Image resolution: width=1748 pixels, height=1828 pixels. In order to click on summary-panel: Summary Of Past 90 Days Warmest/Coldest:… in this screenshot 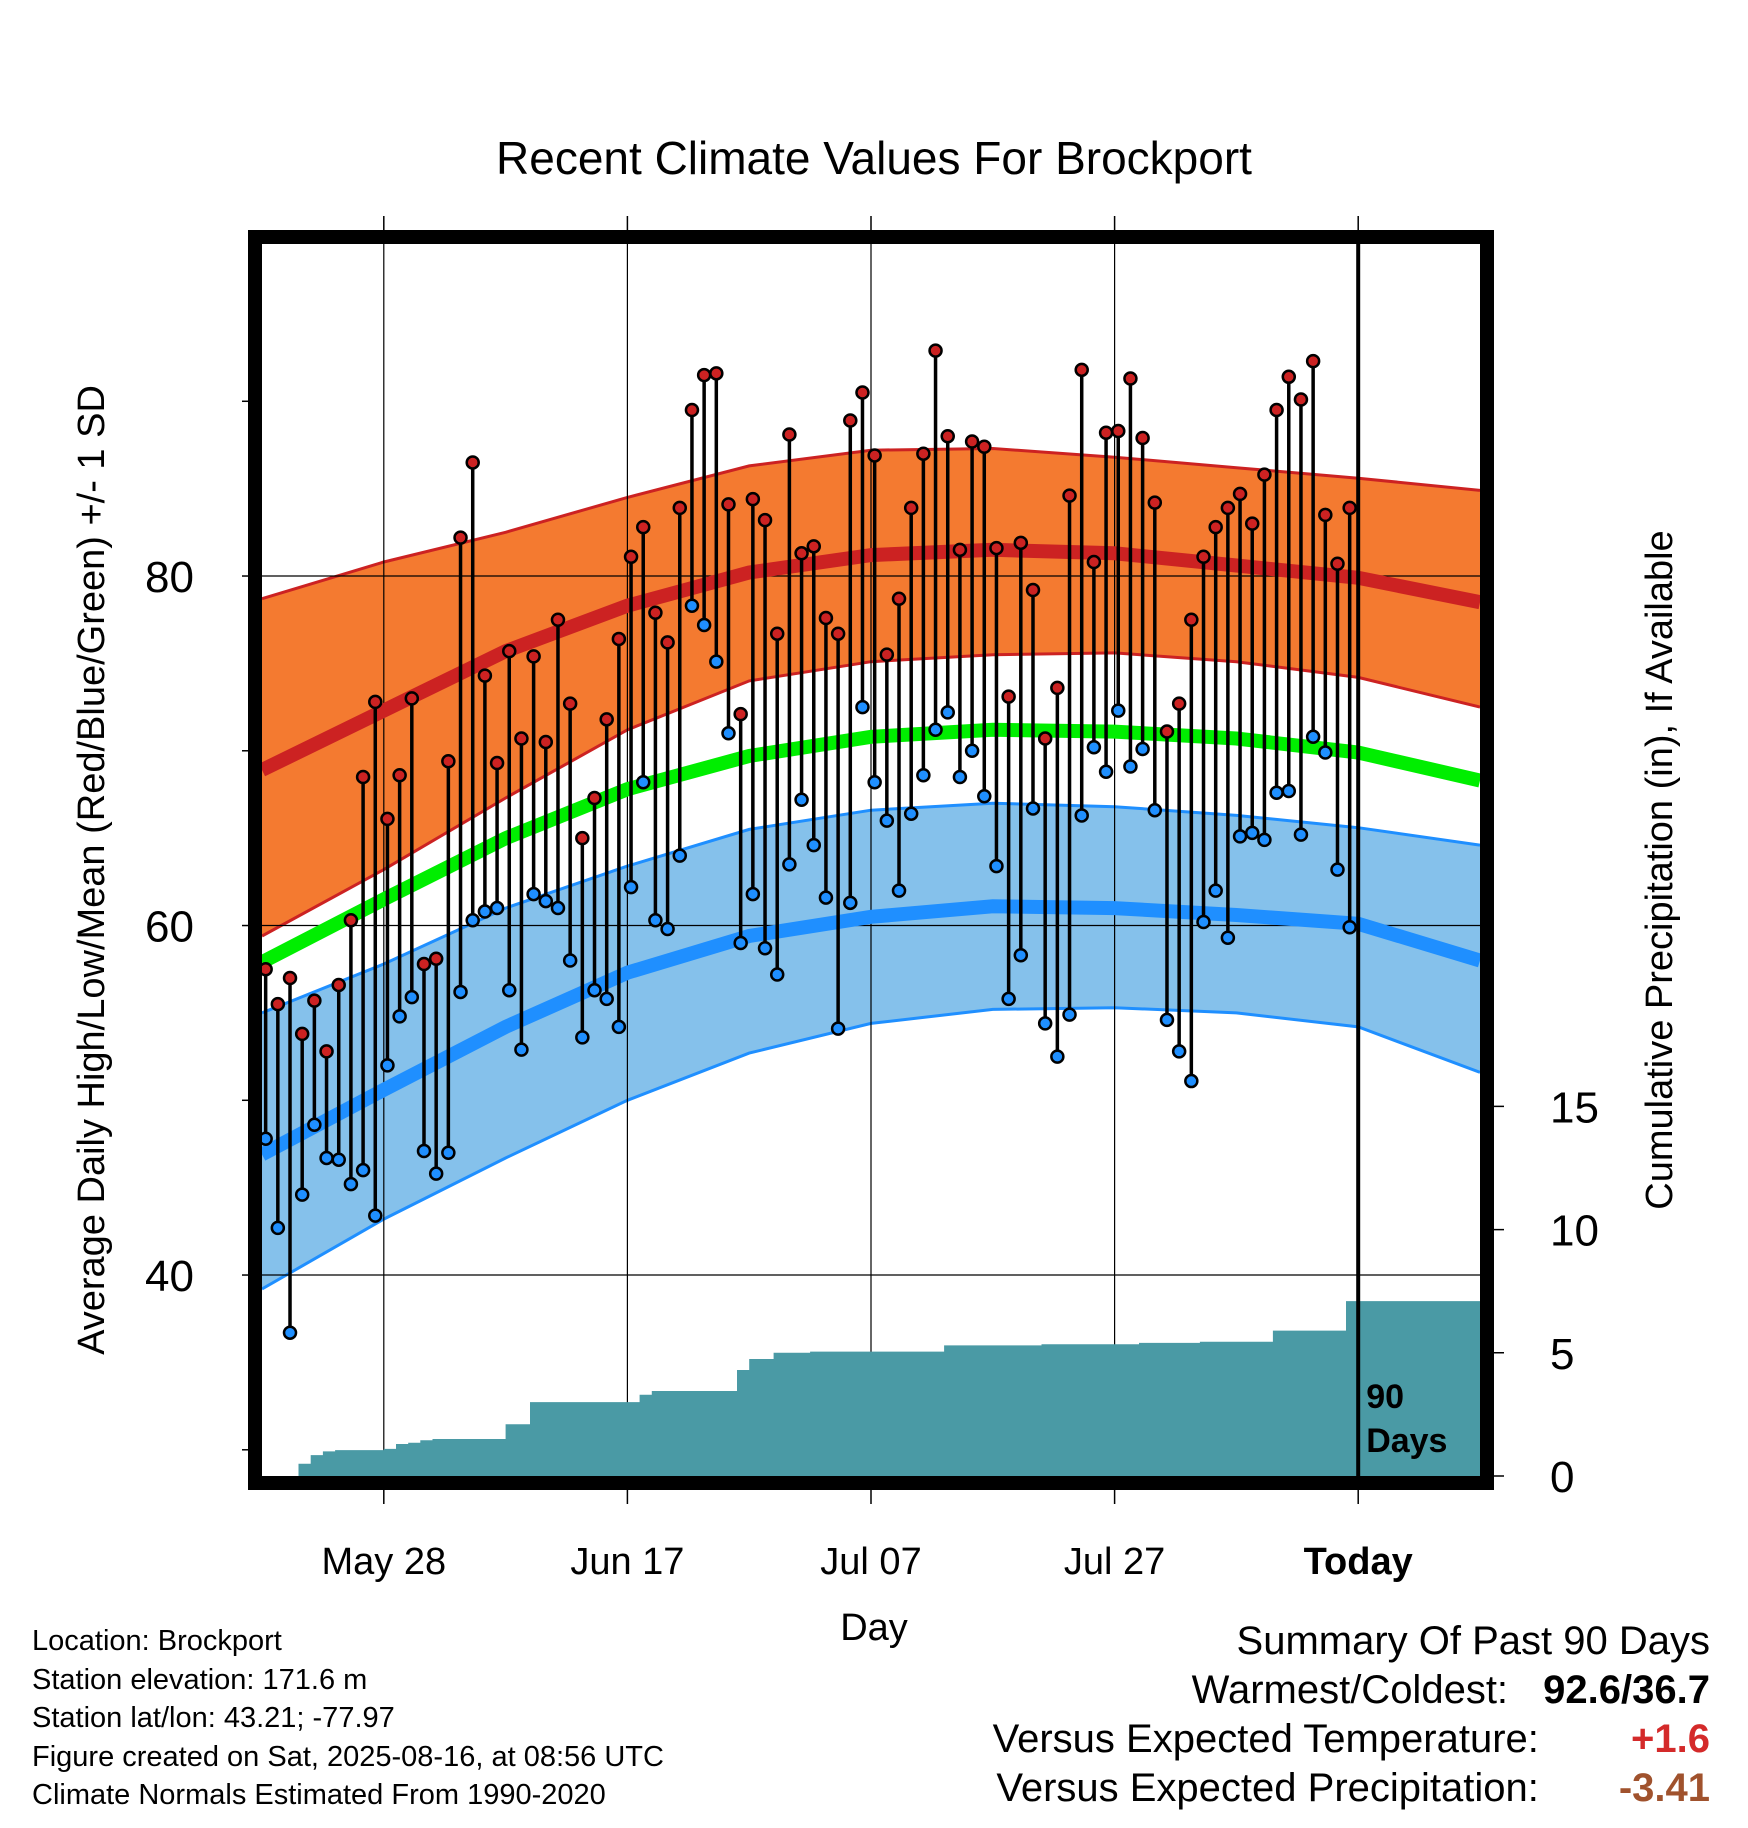, I will do `click(1351, 1715)`.